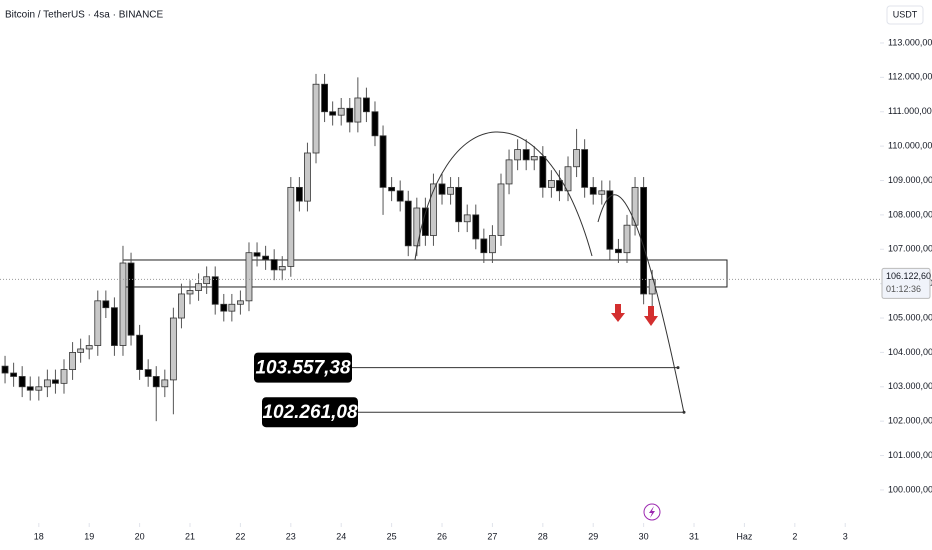 The width and height of the screenshot is (932, 550). Describe the element at coordinates (89, 536) in the screenshot. I see `x-tick-label: 19` at that location.